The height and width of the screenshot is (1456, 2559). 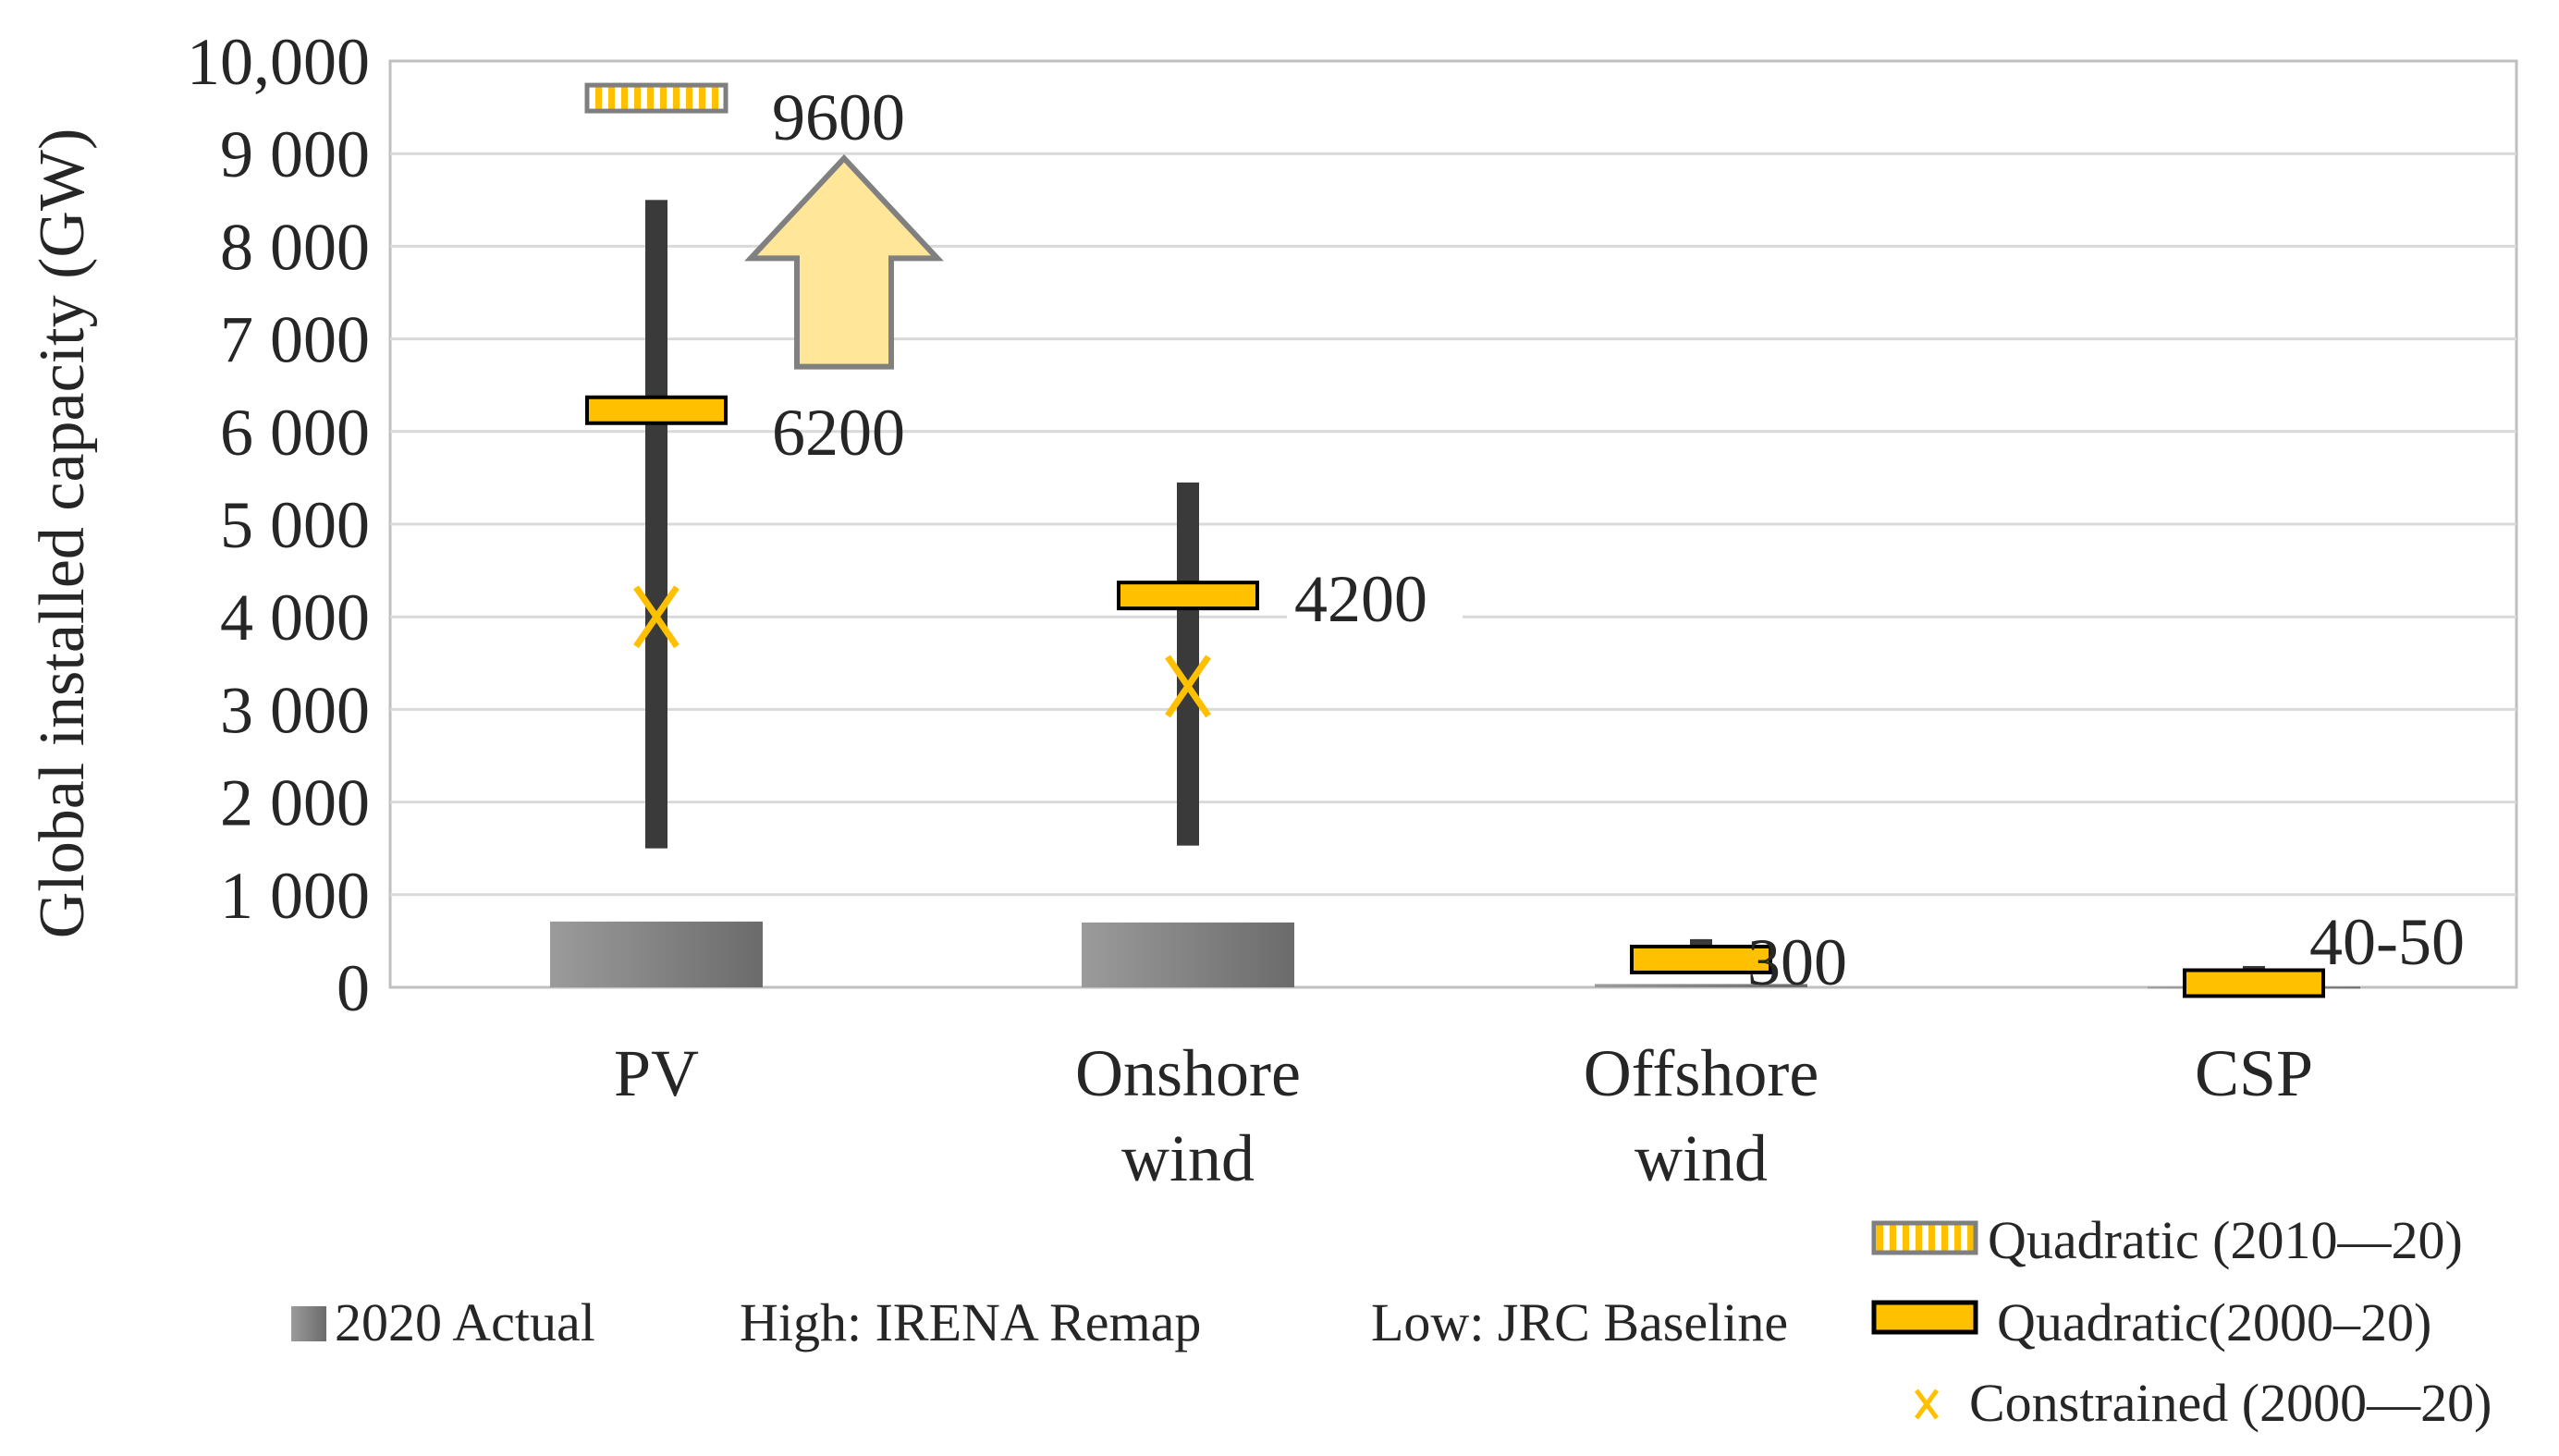 I want to click on annotation-label: 9600, so click(x=839, y=117).